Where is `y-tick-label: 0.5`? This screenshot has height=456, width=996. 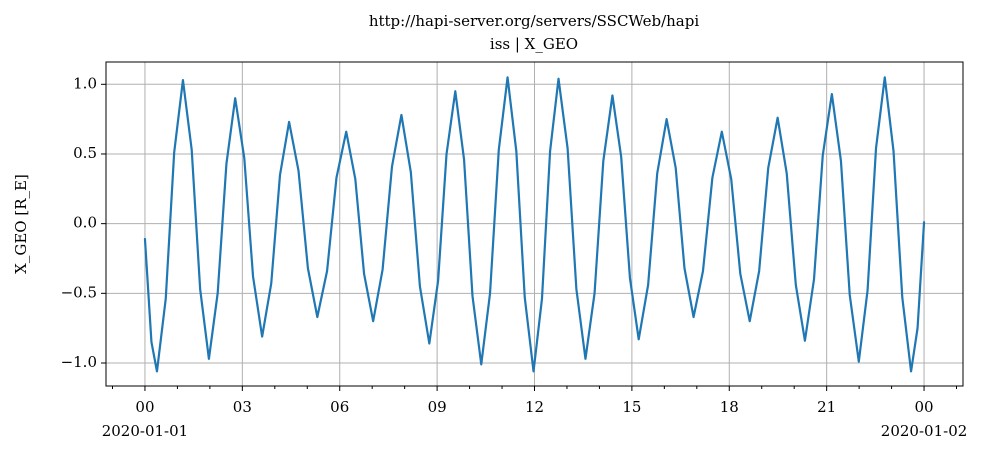
y-tick-label: 0.5 is located at coordinates (85, 153).